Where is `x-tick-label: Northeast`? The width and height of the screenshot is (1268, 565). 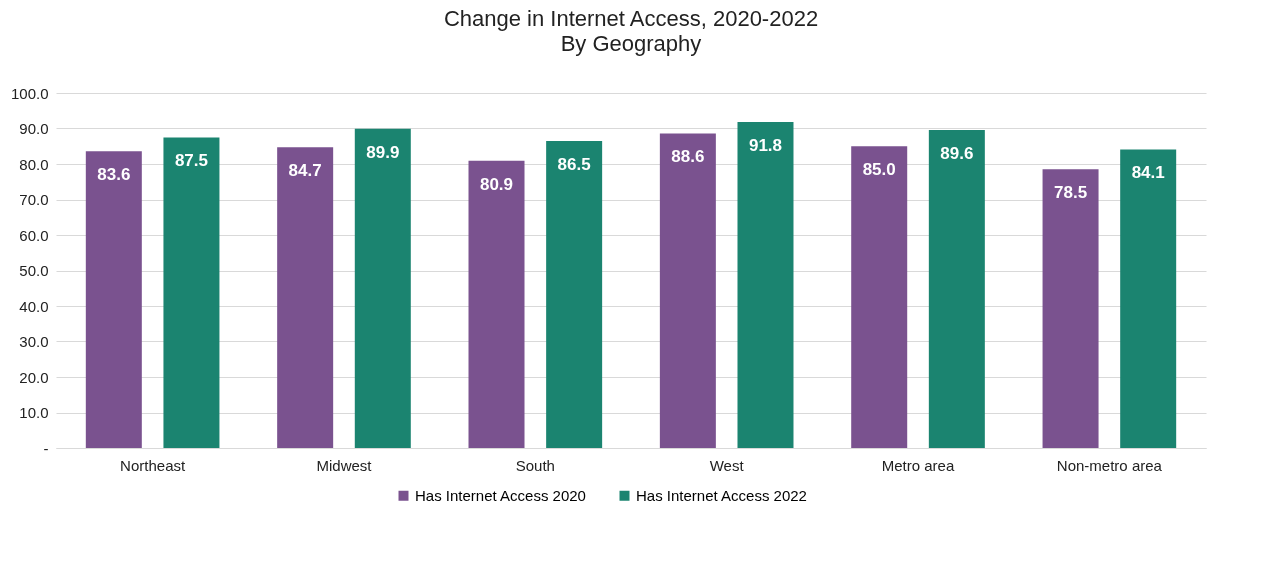
x-tick-label: Northeast is located at coordinates (153, 465).